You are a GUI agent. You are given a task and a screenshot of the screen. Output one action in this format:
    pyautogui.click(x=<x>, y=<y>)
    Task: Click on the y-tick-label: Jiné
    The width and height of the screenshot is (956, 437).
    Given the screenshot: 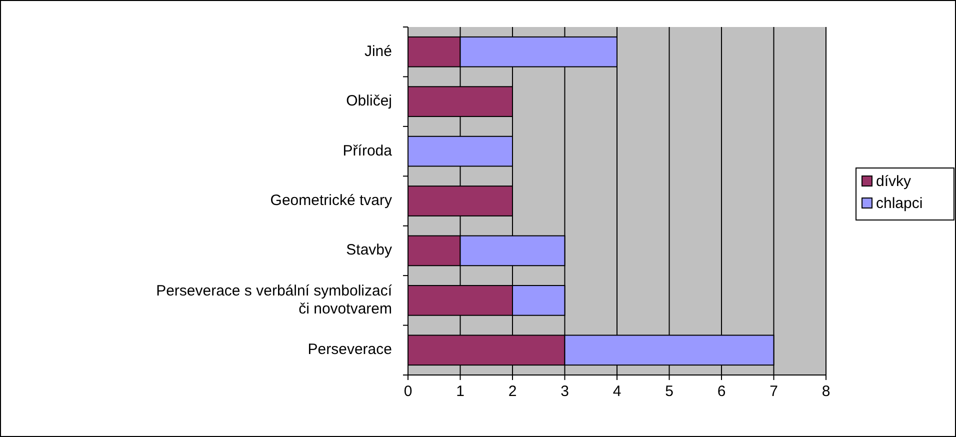 What is the action you would take?
    pyautogui.click(x=378, y=51)
    